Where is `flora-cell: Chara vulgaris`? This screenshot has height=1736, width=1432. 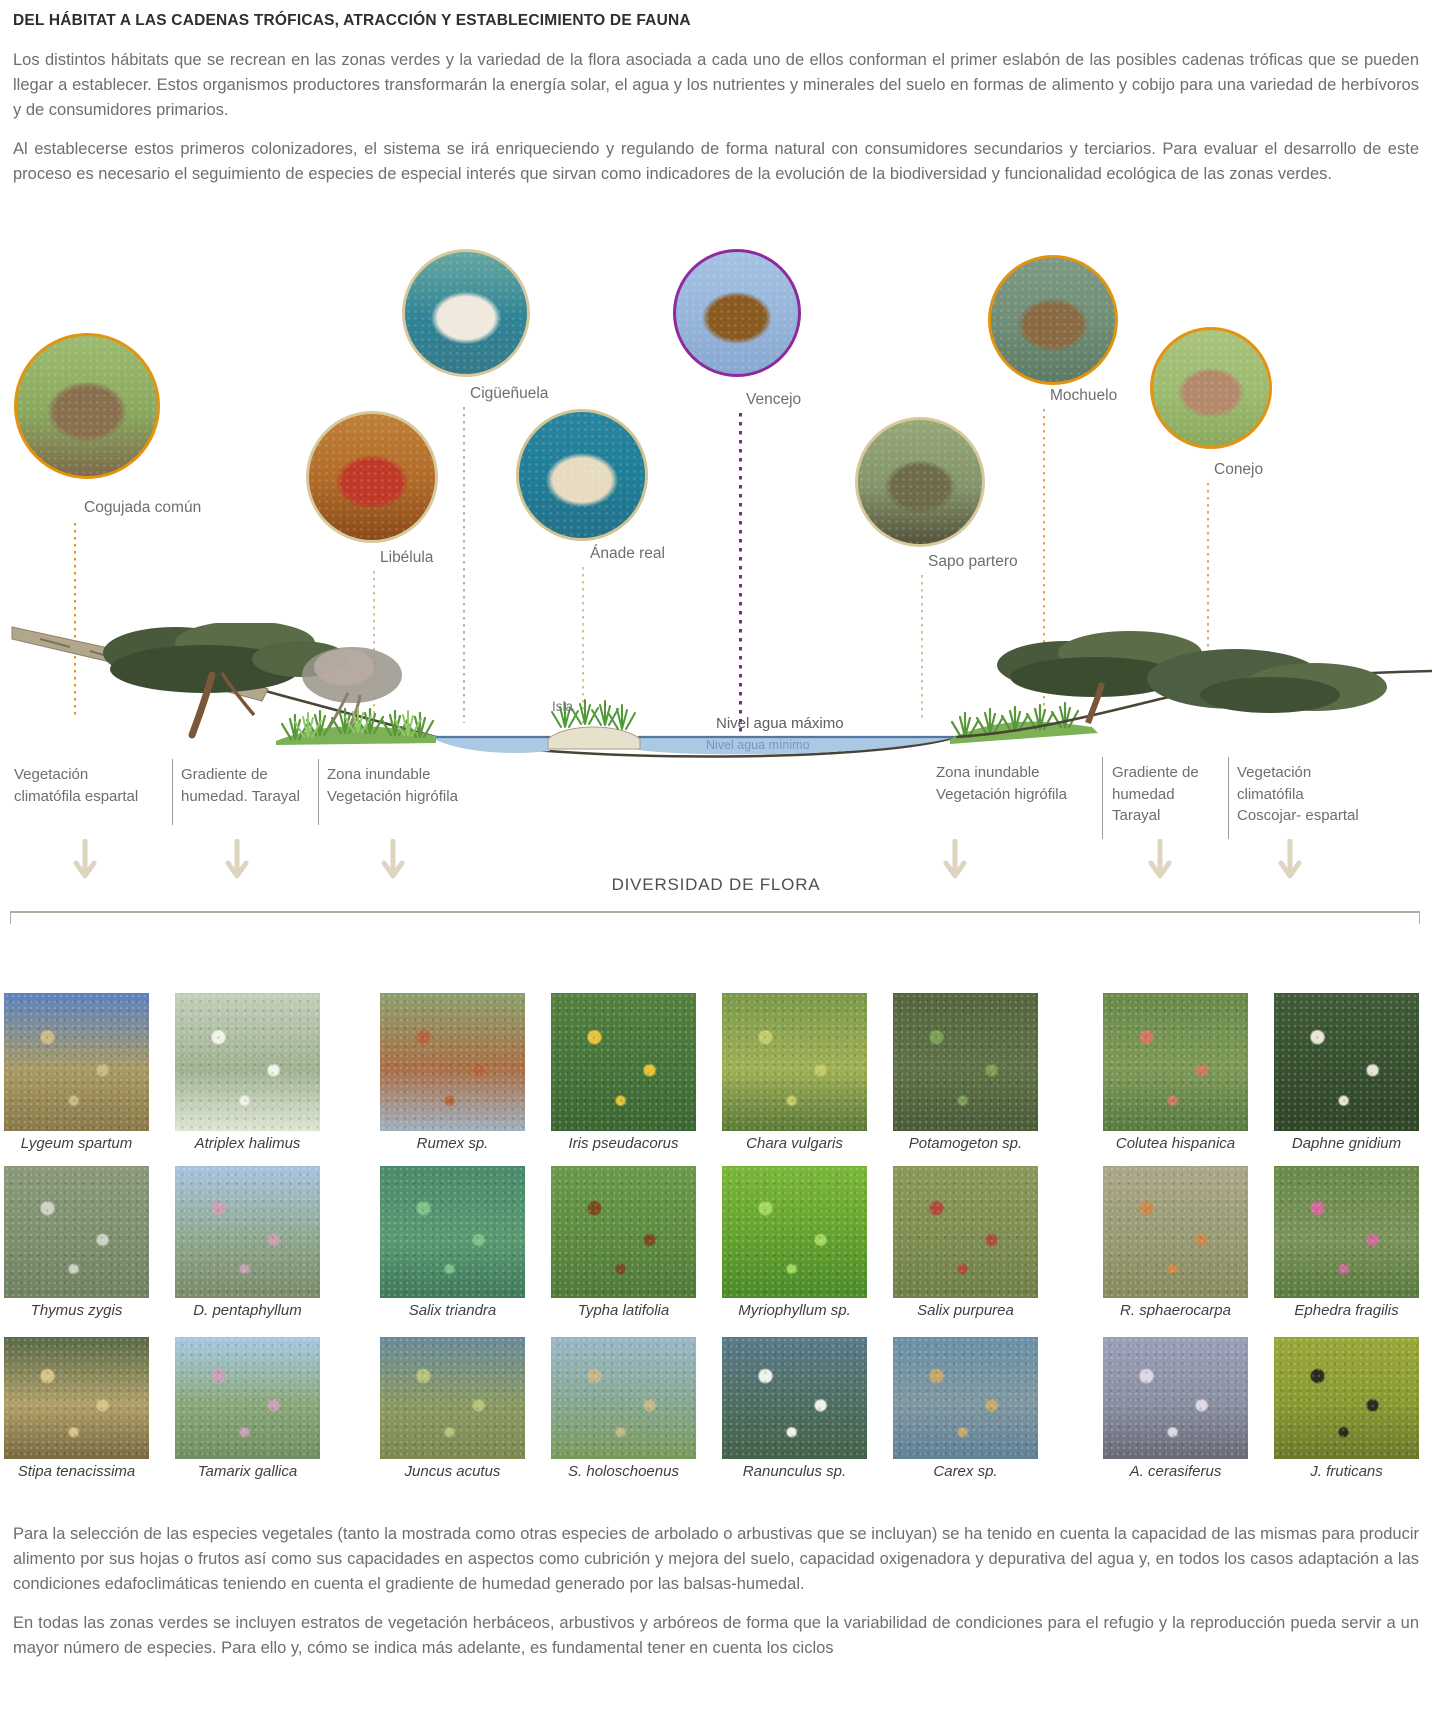 flora-cell: Chara vulgaris is located at coordinates (794, 1072).